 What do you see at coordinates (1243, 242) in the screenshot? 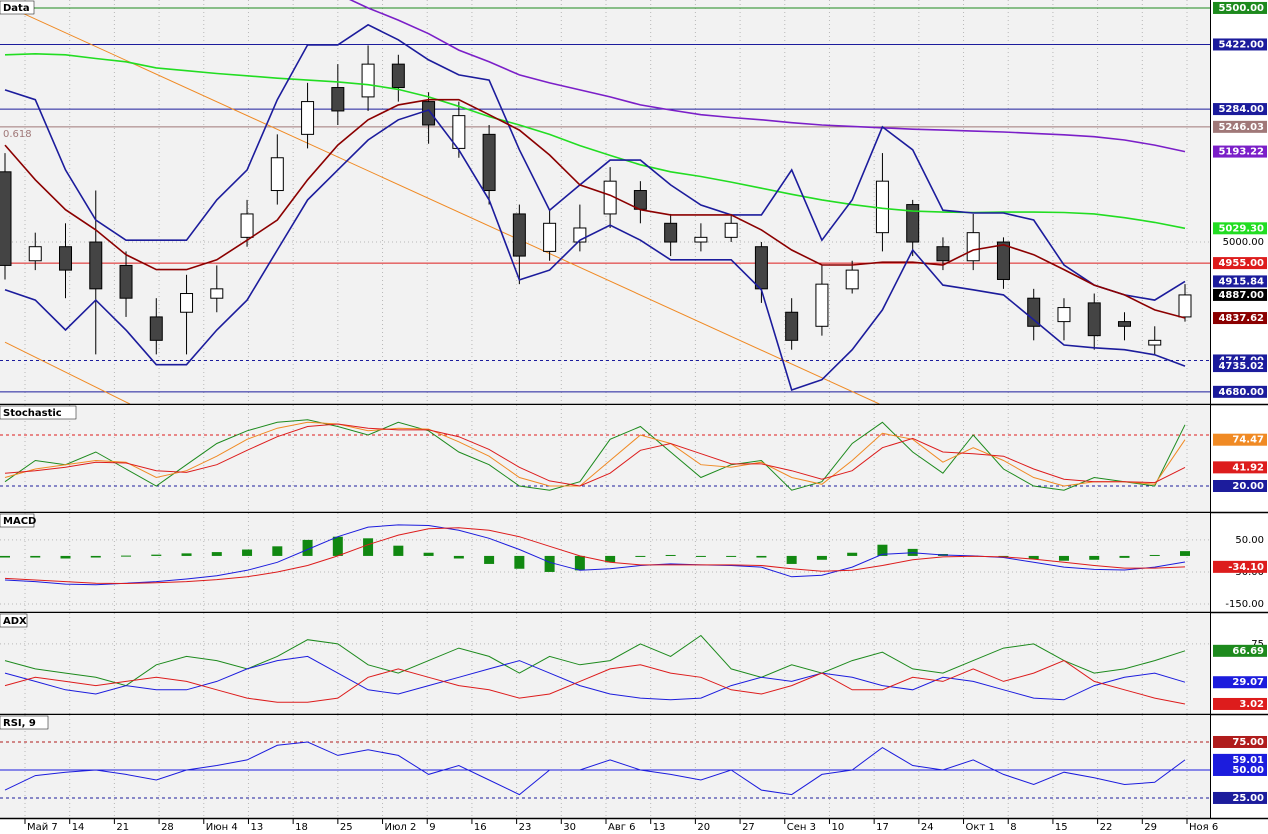
I see `y-tick-label: 5000.00` at bounding box center [1243, 242].